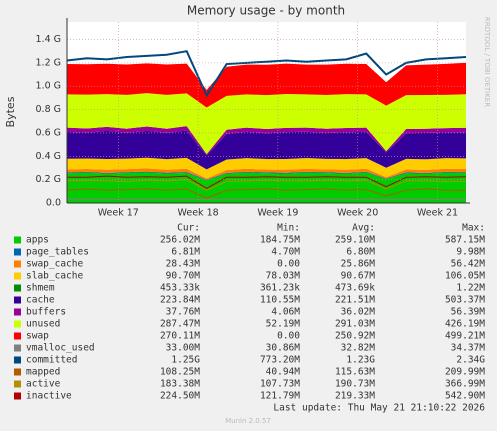  I want to click on legend-label: inactive, so click(49, 396).